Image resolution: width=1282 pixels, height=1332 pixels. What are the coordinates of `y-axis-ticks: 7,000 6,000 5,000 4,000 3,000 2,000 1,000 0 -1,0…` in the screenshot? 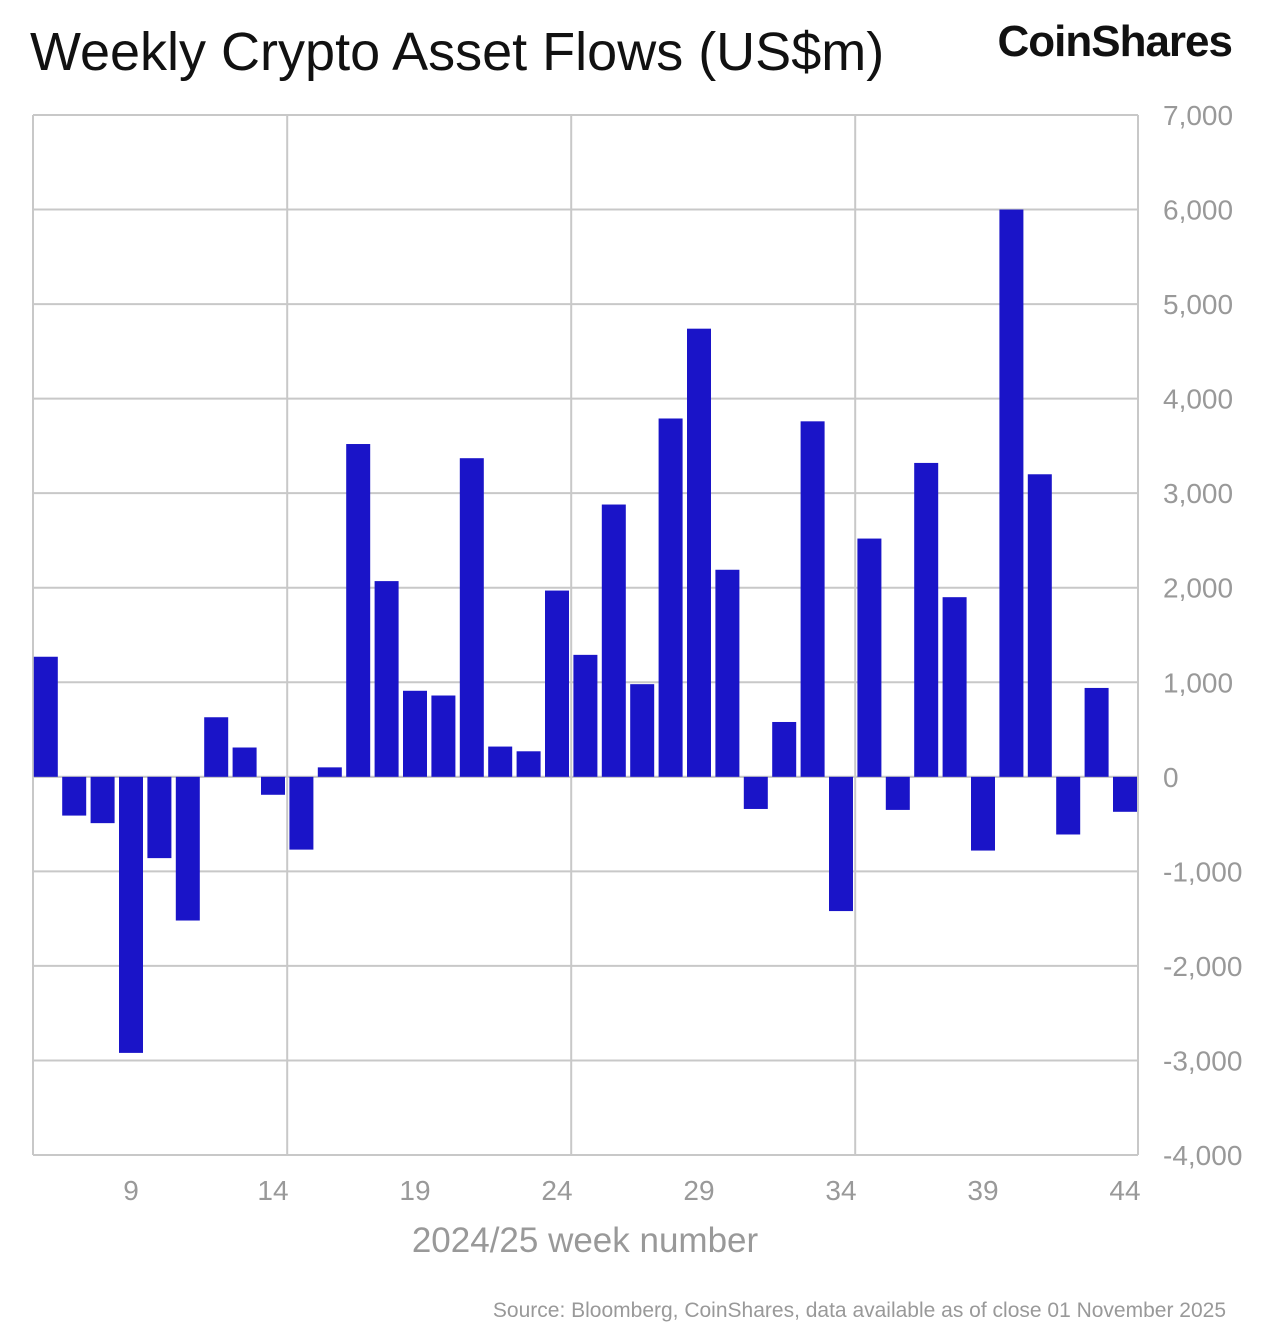 It's located at (1202, 635).